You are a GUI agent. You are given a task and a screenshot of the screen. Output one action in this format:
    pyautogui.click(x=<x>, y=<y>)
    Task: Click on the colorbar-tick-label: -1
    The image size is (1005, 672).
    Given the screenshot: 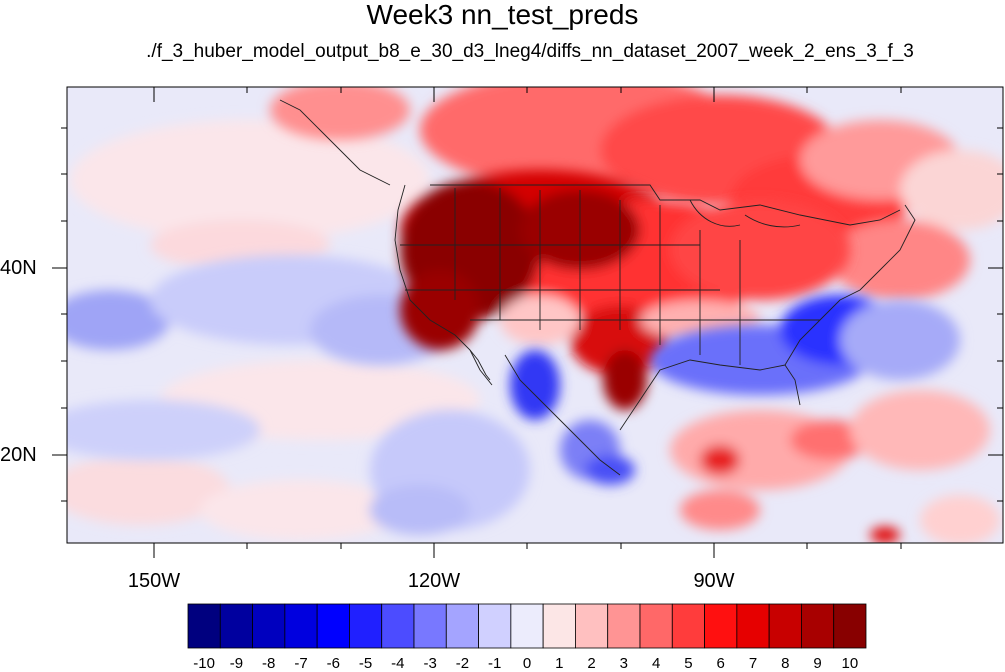 What is the action you would take?
    pyautogui.click(x=495, y=663)
    